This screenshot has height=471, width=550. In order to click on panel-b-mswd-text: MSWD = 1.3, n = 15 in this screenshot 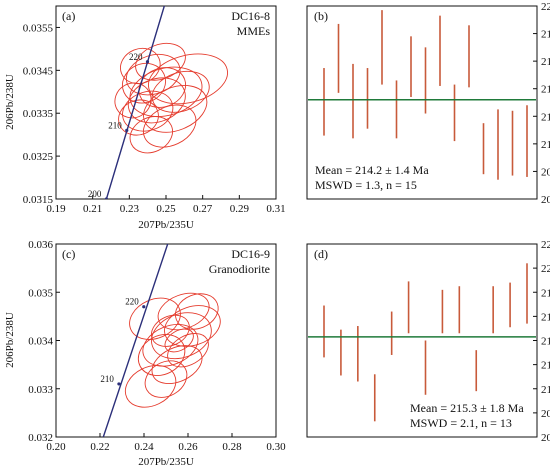, I will do `click(366, 185)`.